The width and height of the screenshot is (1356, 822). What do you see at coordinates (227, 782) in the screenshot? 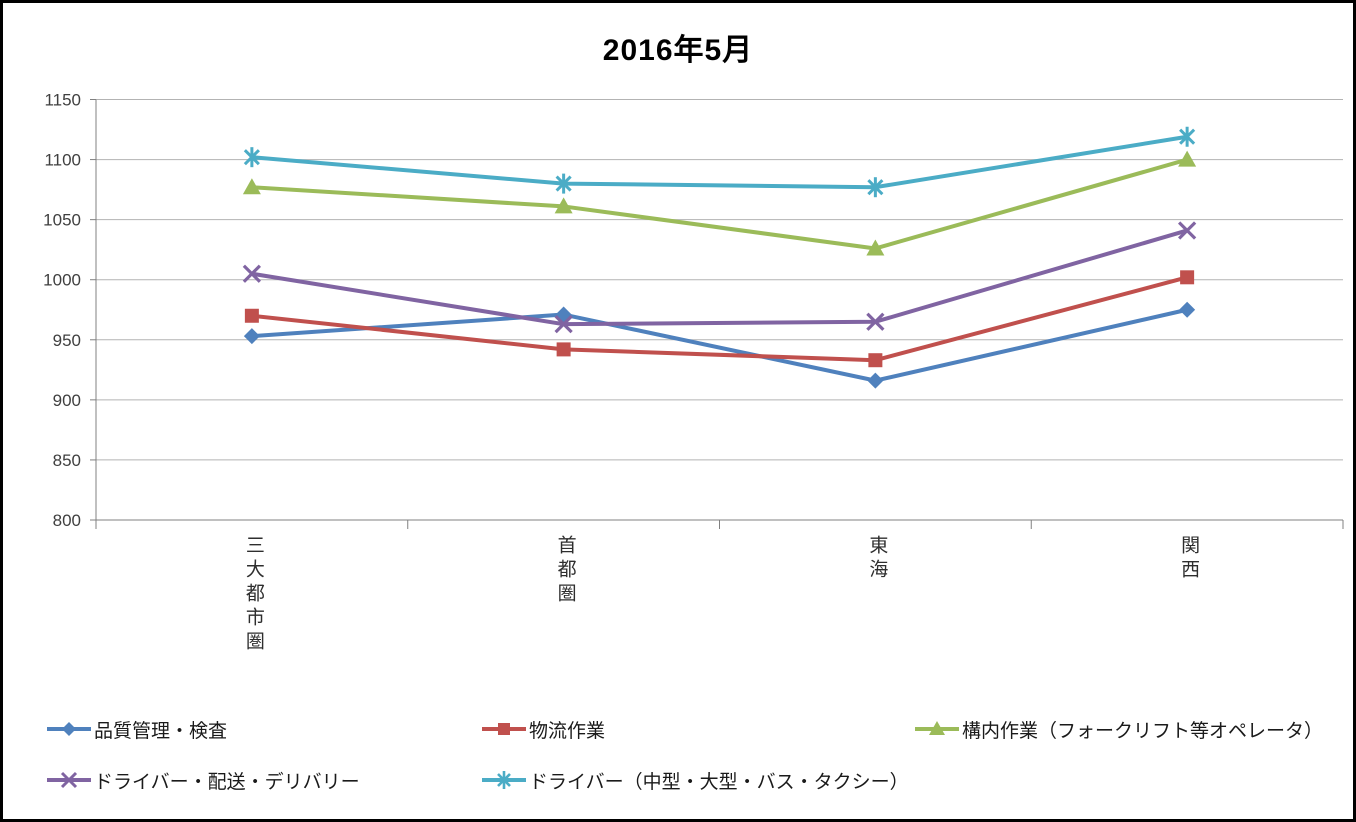
I see `legend-label: ドライバー・配送・デリバリー` at bounding box center [227, 782].